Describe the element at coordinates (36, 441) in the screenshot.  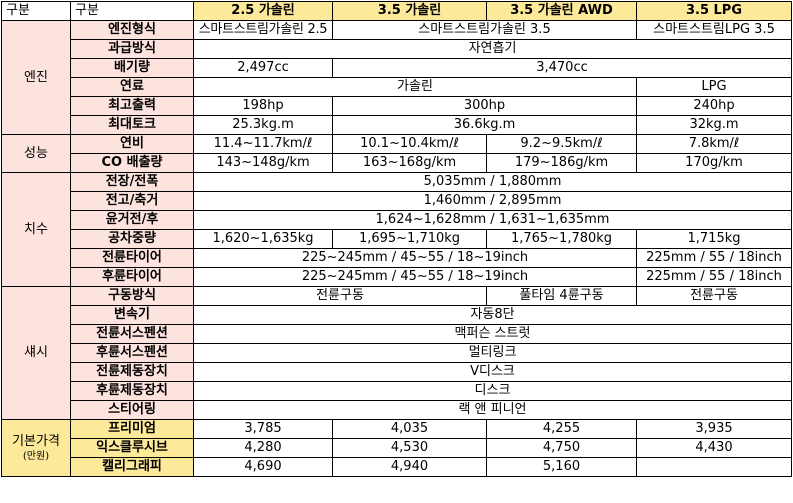
I see `group-price-title: 기본가격` at that location.